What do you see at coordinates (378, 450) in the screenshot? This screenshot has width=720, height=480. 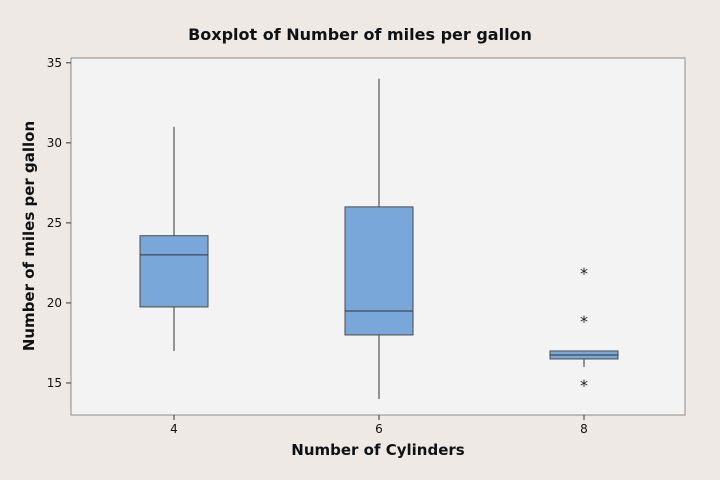 I see `x-axis-label: Number of Cylinders` at bounding box center [378, 450].